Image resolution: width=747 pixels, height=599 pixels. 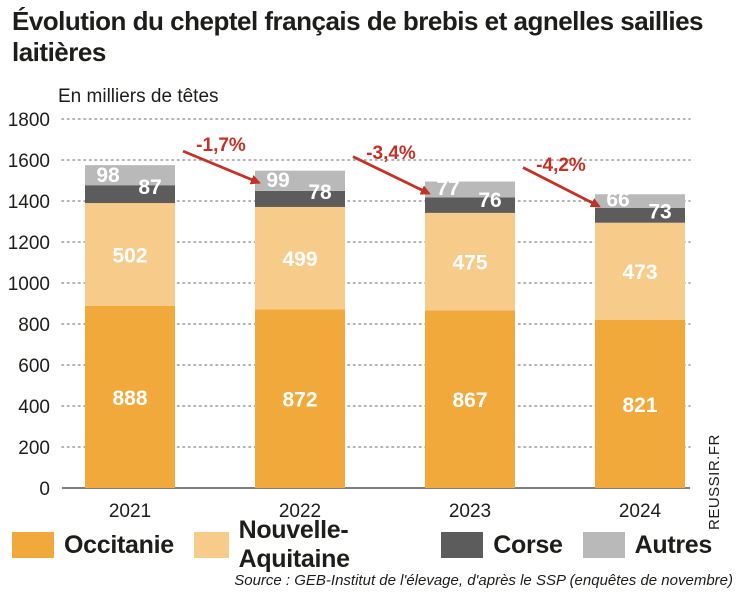 I want to click on legend-item-autres: Autres, so click(x=647, y=545).